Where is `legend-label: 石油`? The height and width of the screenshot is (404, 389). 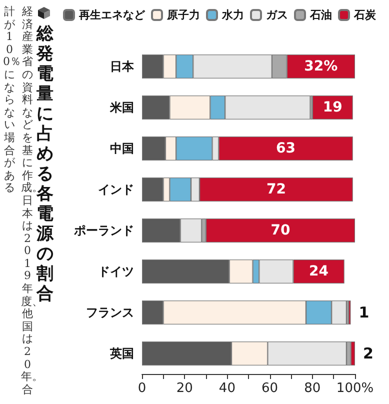
legend-label: 石油 is located at coordinates (320, 15).